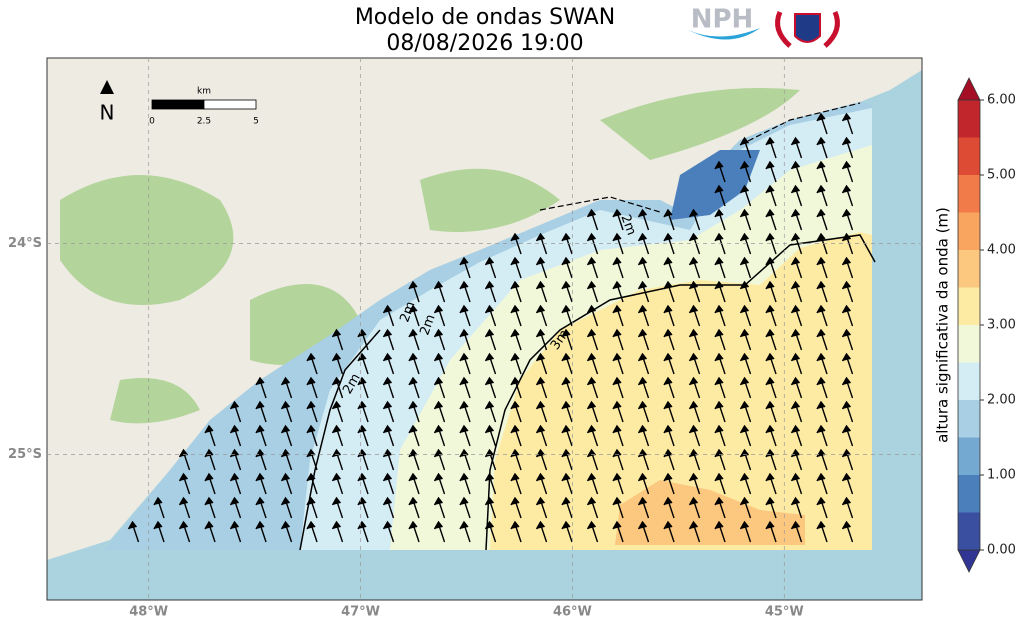 The image size is (1024, 630). What do you see at coordinates (485, 17) in the screenshot?
I see `title-line: Modelo de ondas SWAN` at bounding box center [485, 17].